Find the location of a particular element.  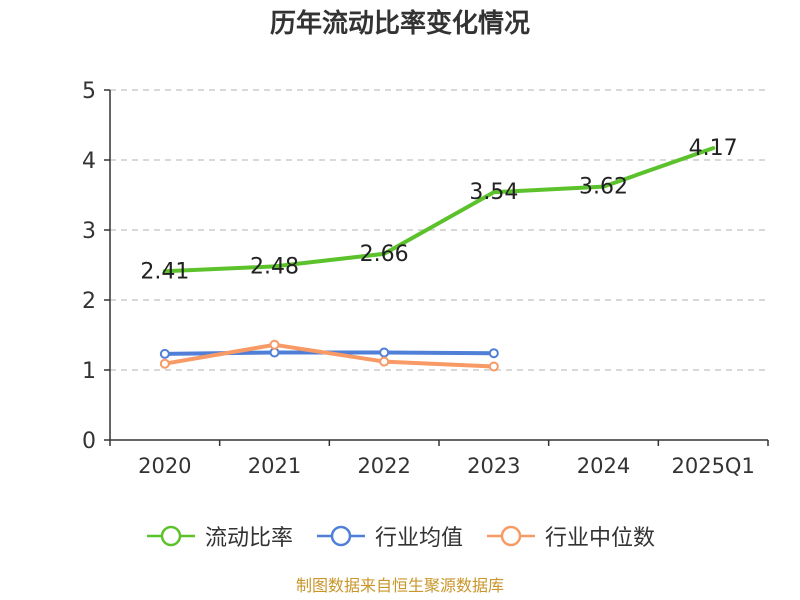

chart-legend: 流动比率 行业均值 行业中位数 is located at coordinates (400, 536).